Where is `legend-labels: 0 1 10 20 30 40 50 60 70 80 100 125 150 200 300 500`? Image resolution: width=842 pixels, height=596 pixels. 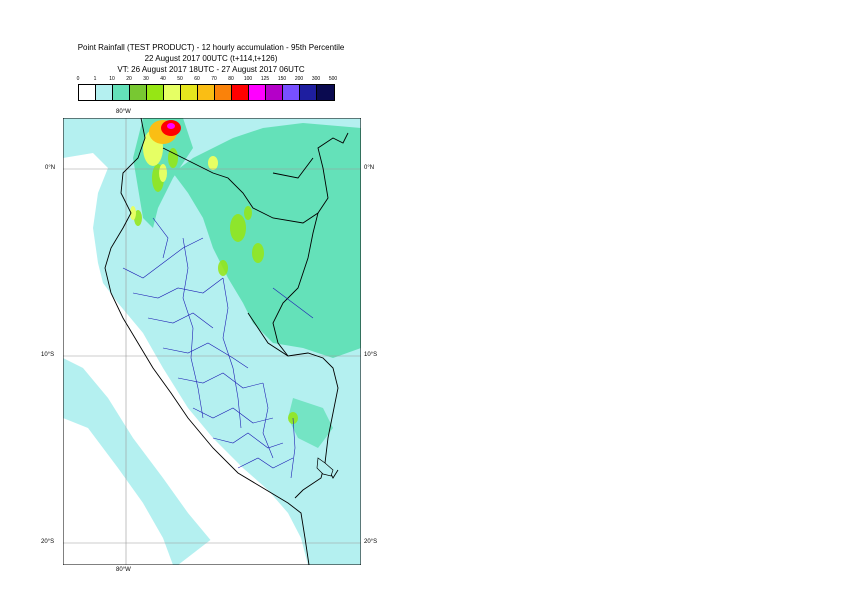
legend-labels: 0 1 10 20 30 40 50 60 70 80 100 125 150 200 300 500 is located at coordinates (212, 80).